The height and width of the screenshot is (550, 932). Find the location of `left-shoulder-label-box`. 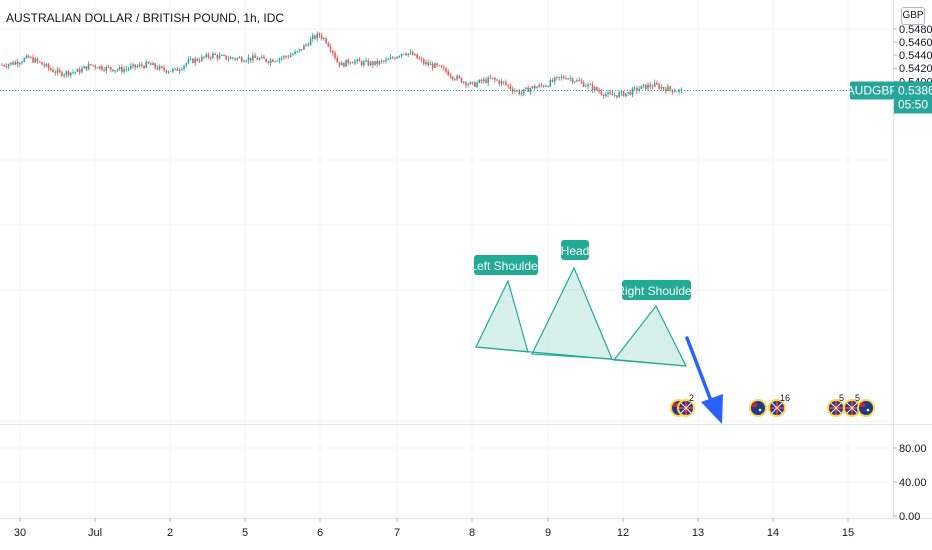

left-shoulder-label-box is located at coordinates (506, 265).